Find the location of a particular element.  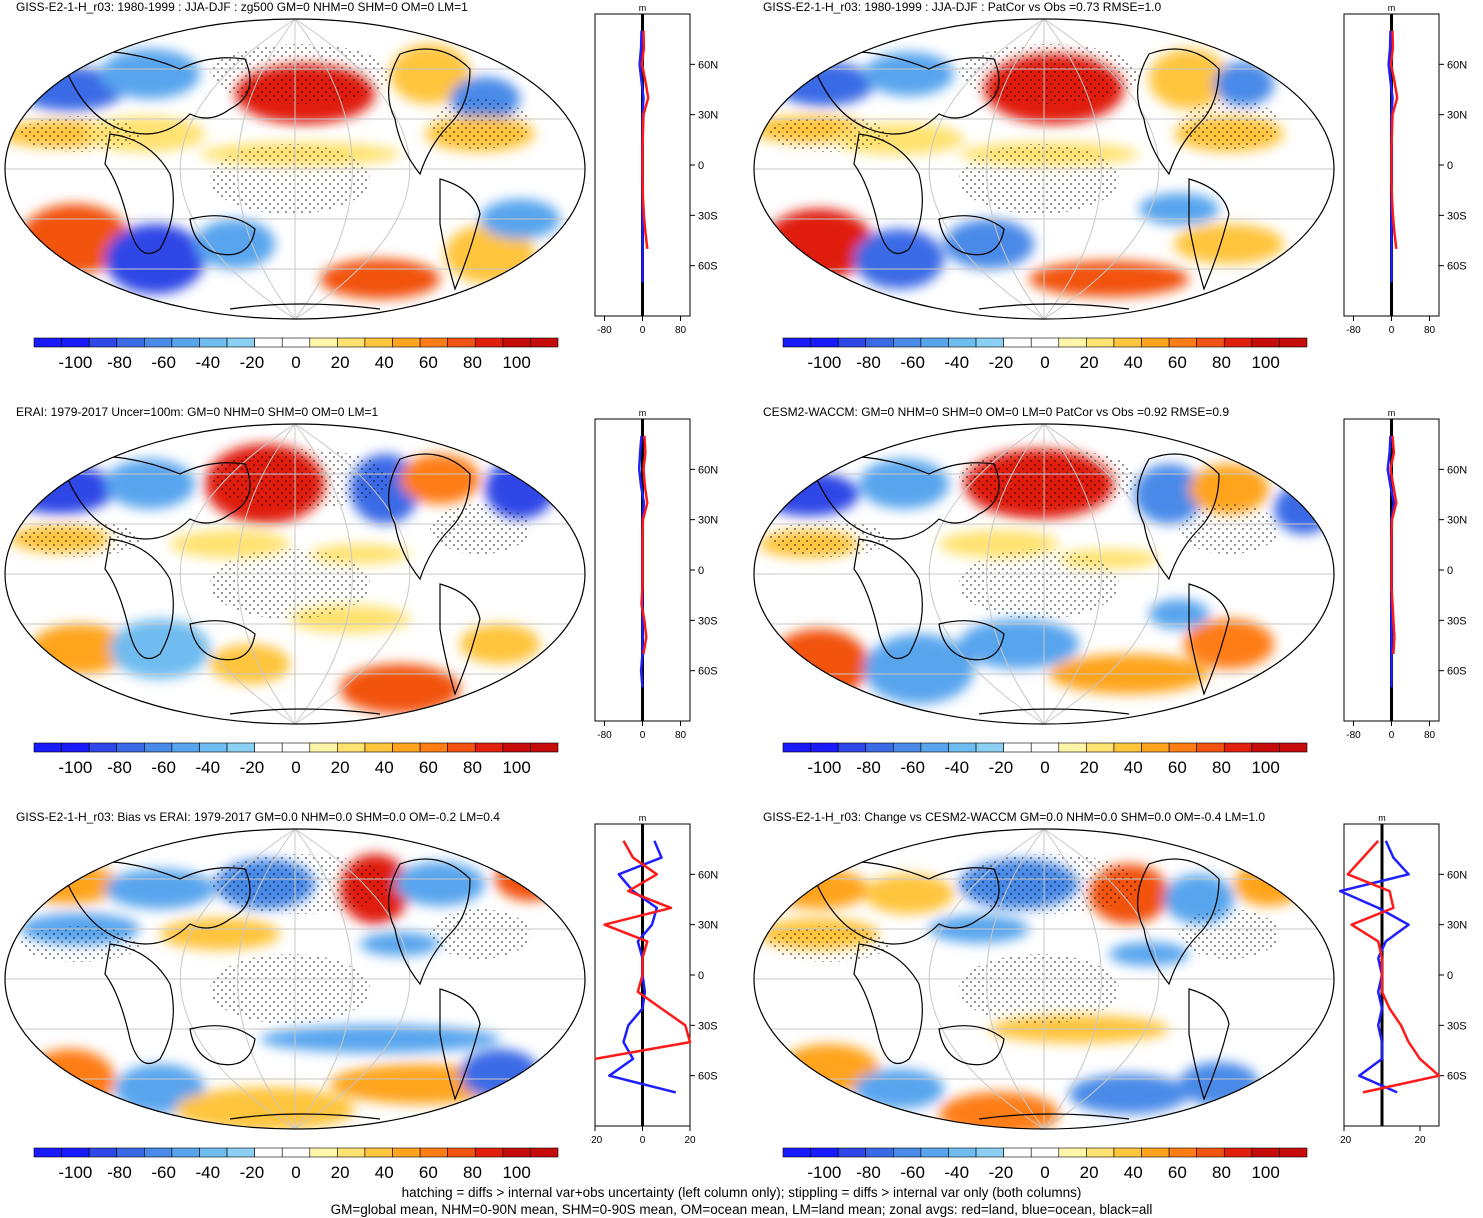

colorbar-tick-label: -20 is located at coordinates (1001, 767).